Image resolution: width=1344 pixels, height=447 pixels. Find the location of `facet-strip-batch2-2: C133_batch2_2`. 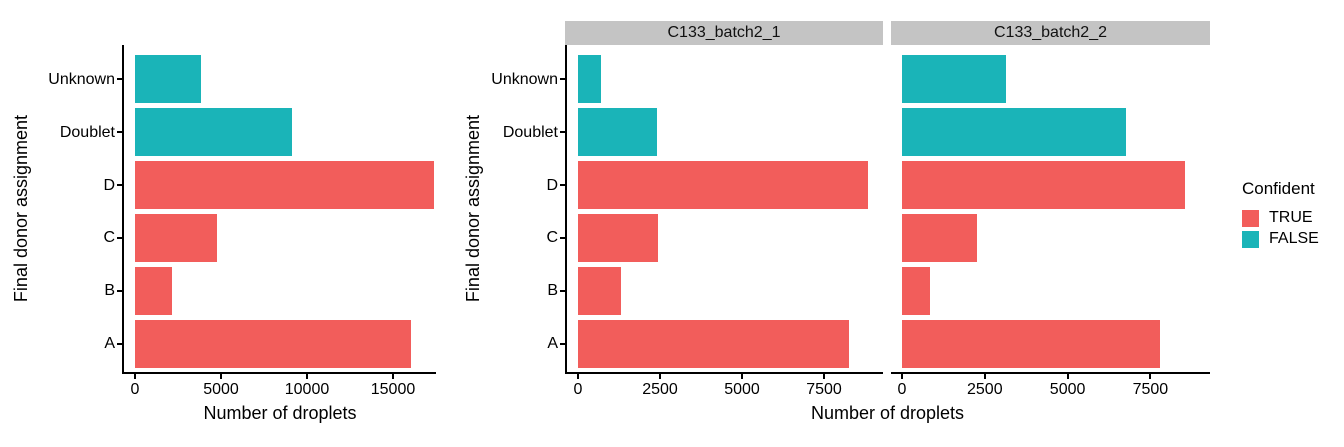

facet-strip-batch2-2: C133_batch2_2 is located at coordinates (1050, 33).